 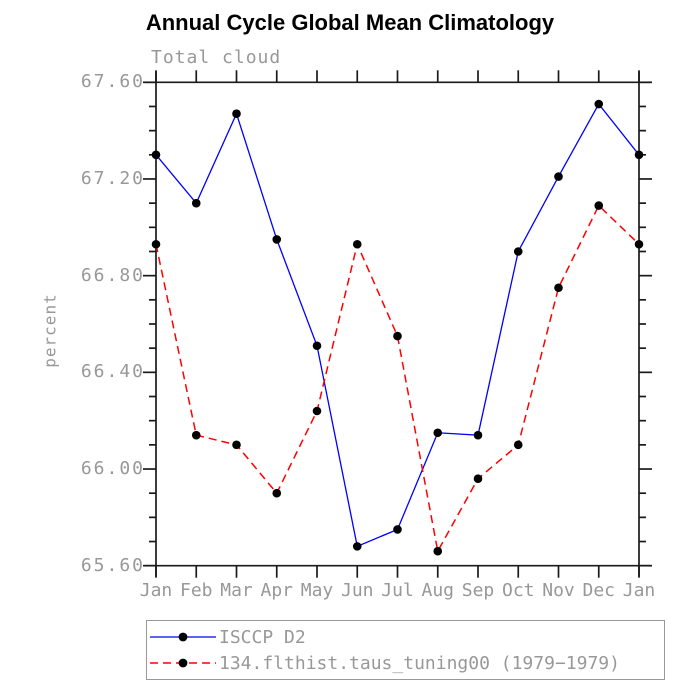 I want to click on data-point-series1-Aug, so click(x=438, y=551).